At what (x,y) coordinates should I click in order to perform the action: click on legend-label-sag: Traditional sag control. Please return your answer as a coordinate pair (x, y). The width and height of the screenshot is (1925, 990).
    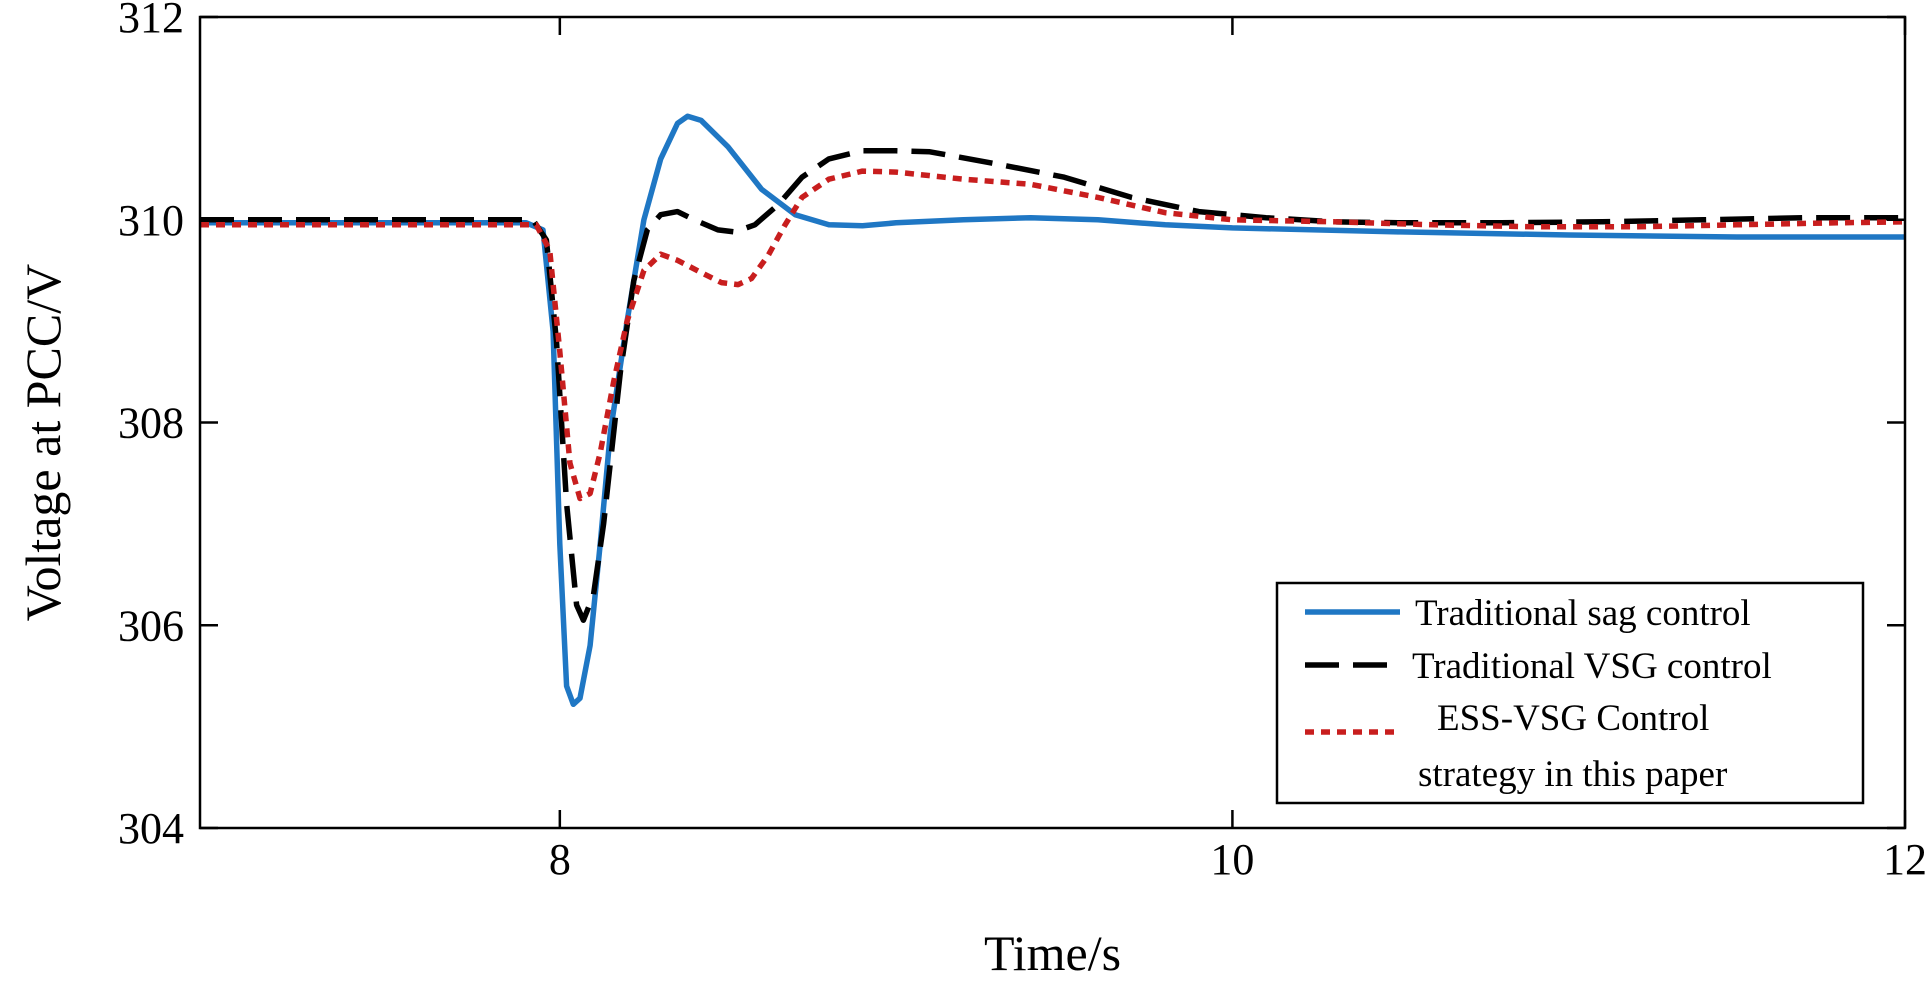
    Looking at the image, I should click on (1583, 613).